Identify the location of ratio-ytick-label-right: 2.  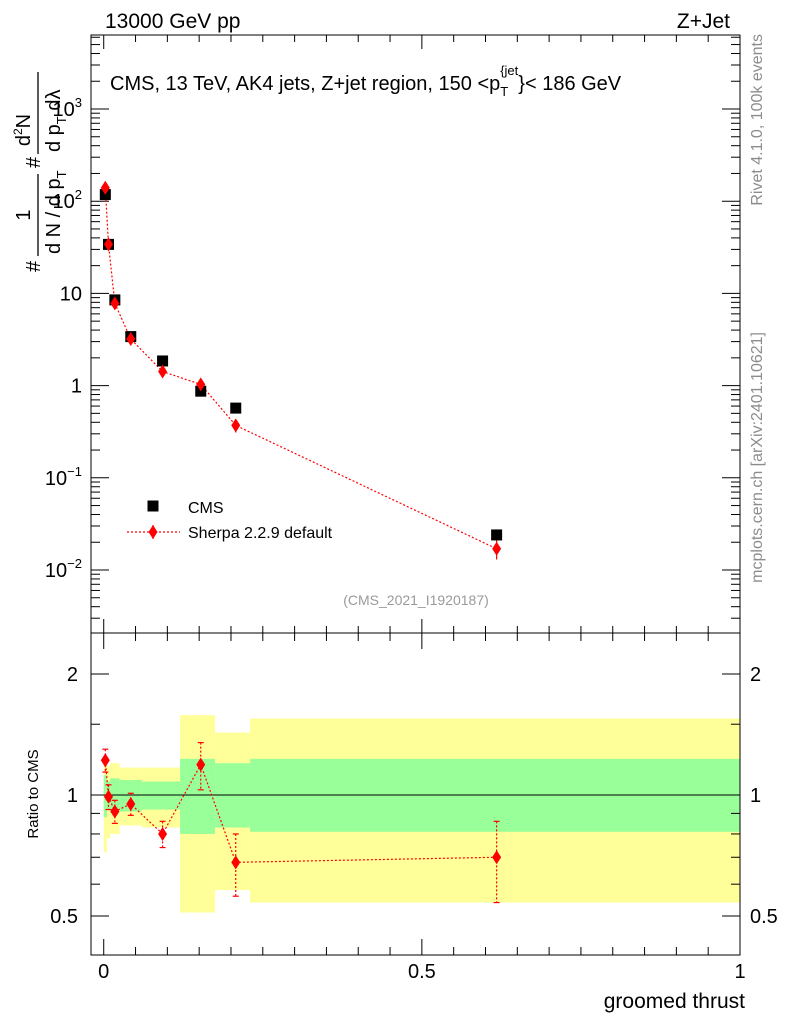
(755, 675).